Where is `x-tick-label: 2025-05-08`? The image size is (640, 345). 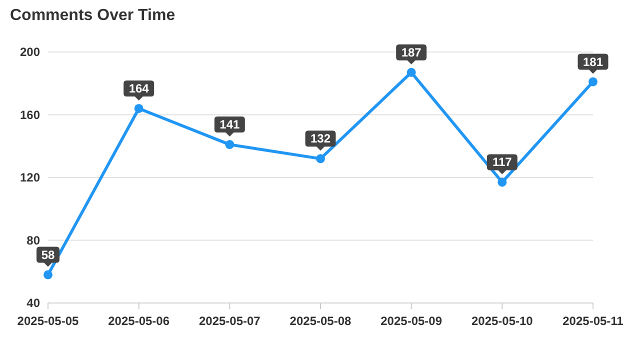
x-tick-label: 2025-05-08 is located at coordinates (321, 321).